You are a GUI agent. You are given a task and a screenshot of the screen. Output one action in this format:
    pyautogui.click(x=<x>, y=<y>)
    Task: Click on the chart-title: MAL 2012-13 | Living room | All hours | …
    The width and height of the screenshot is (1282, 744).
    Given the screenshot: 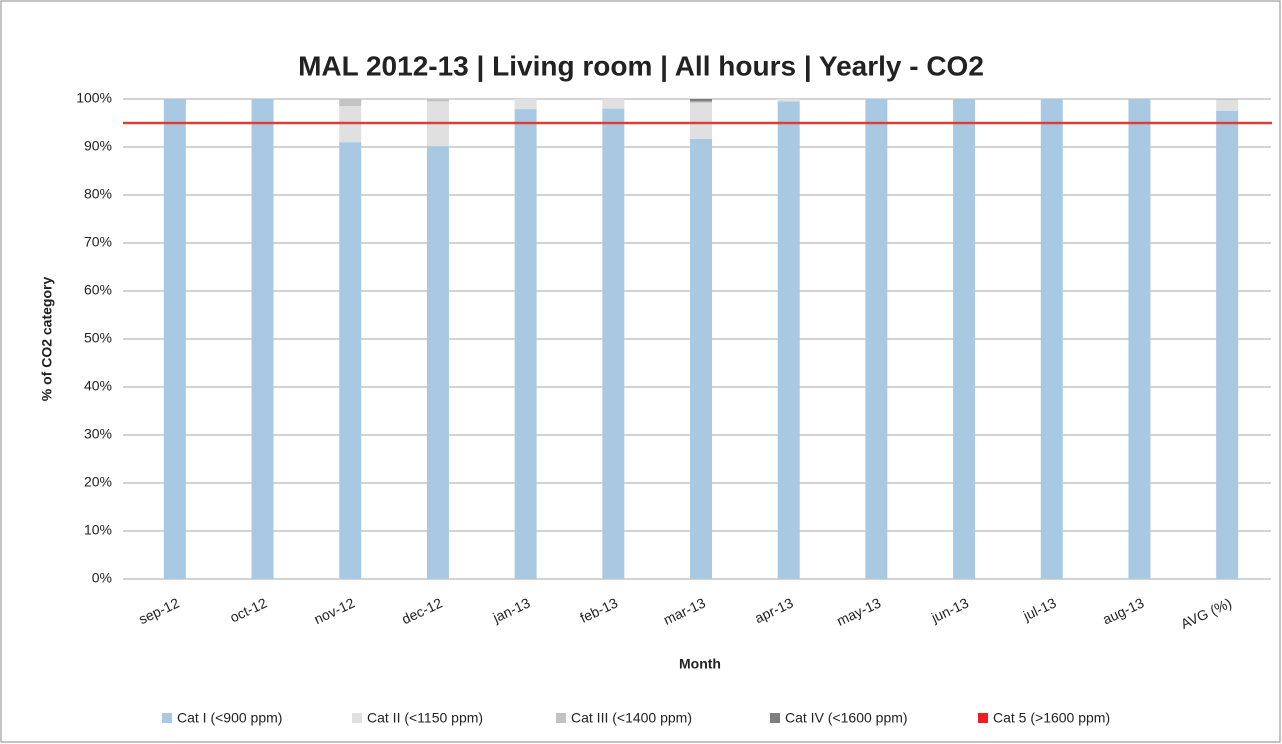 What is the action you would take?
    pyautogui.click(x=641, y=65)
    